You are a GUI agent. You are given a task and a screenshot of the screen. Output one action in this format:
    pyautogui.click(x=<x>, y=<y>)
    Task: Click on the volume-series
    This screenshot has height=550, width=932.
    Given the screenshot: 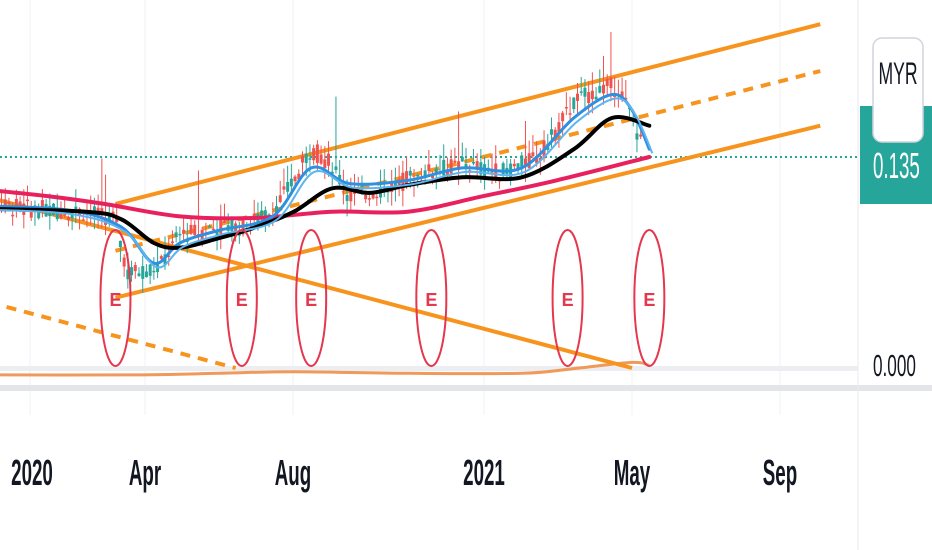 What is the action you would take?
    pyautogui.click(x=325, y=368)
    